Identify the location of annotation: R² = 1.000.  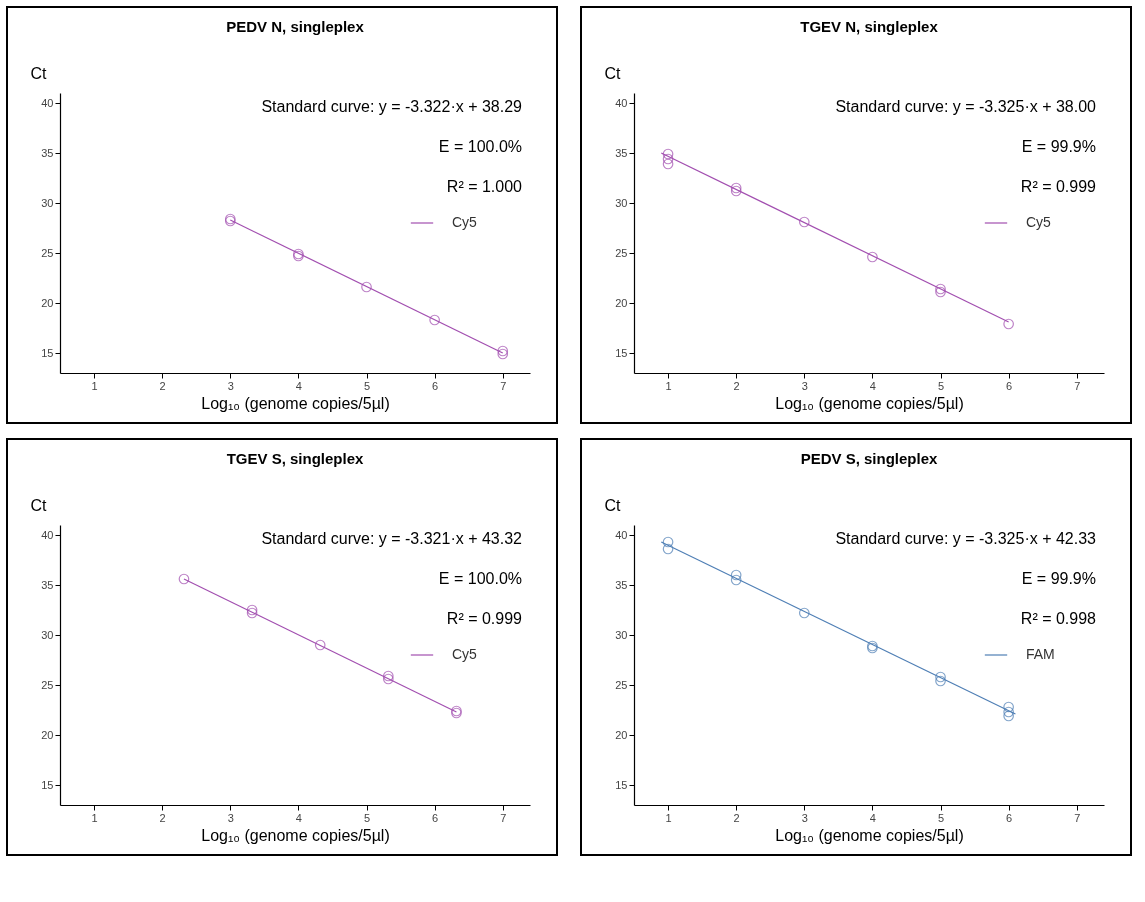
(484, 186).